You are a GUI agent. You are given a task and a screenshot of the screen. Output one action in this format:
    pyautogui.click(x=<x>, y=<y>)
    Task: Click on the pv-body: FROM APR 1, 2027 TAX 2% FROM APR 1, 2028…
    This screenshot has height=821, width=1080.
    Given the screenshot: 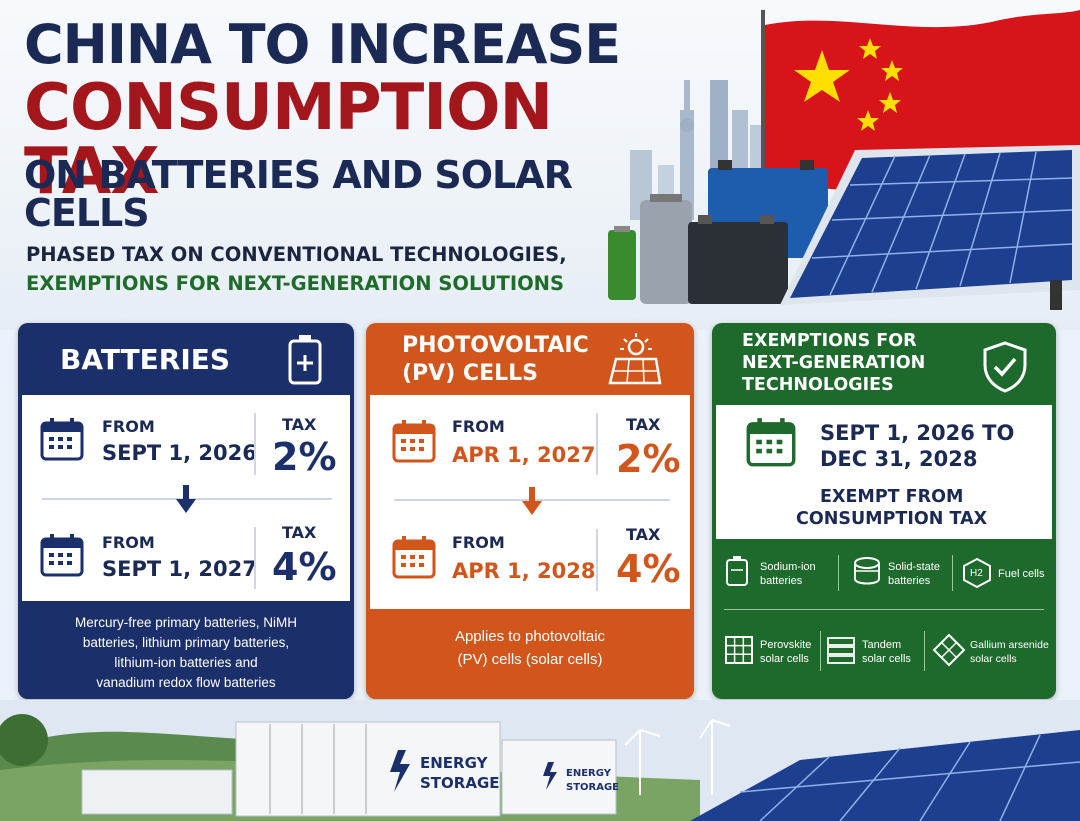 What is the action you would take?
    pyautogui.click(x=530, y=502)
    